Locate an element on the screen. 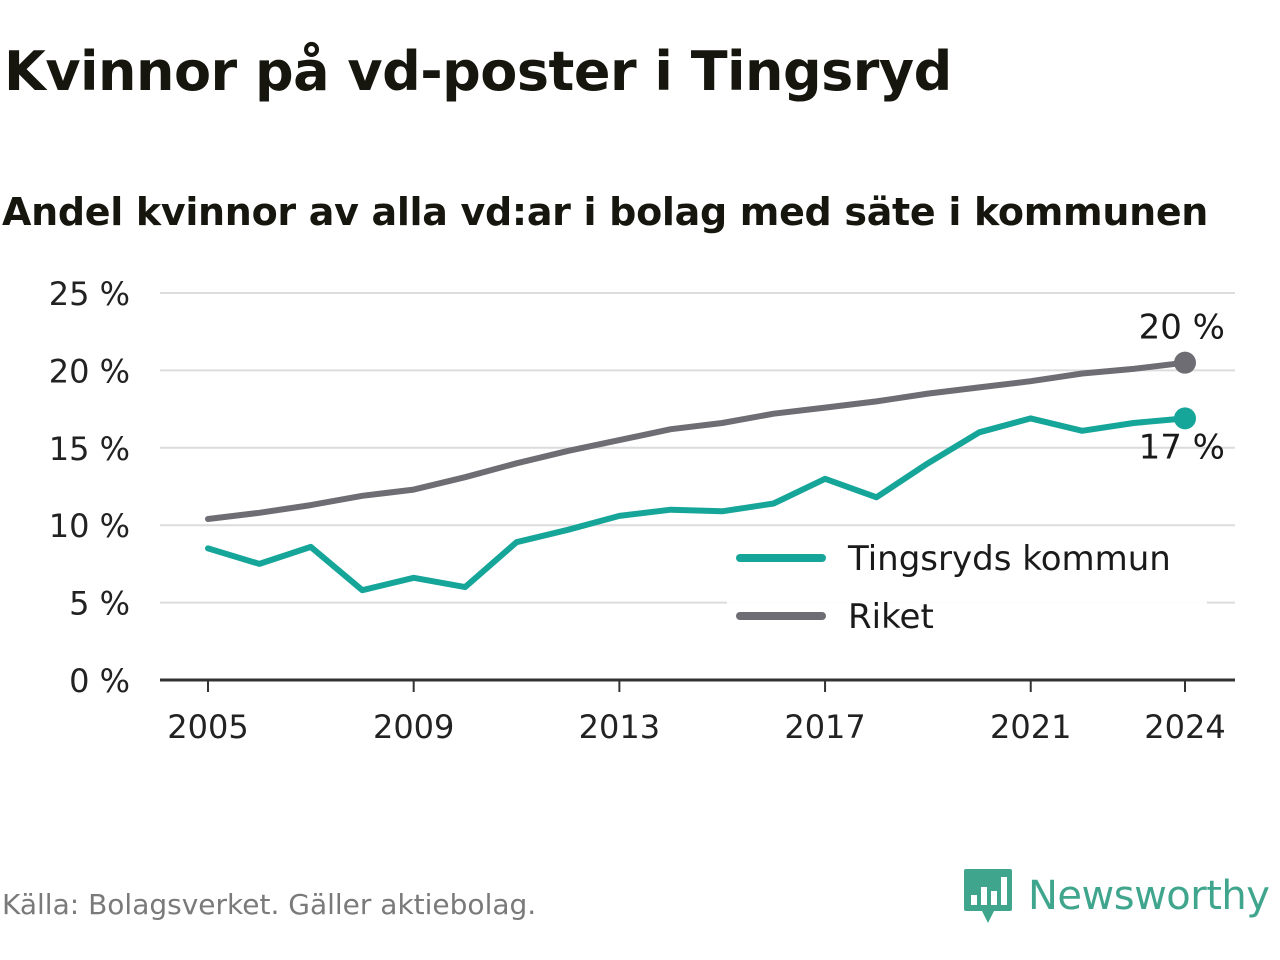  legend-background is located at coordinates (967, 584).